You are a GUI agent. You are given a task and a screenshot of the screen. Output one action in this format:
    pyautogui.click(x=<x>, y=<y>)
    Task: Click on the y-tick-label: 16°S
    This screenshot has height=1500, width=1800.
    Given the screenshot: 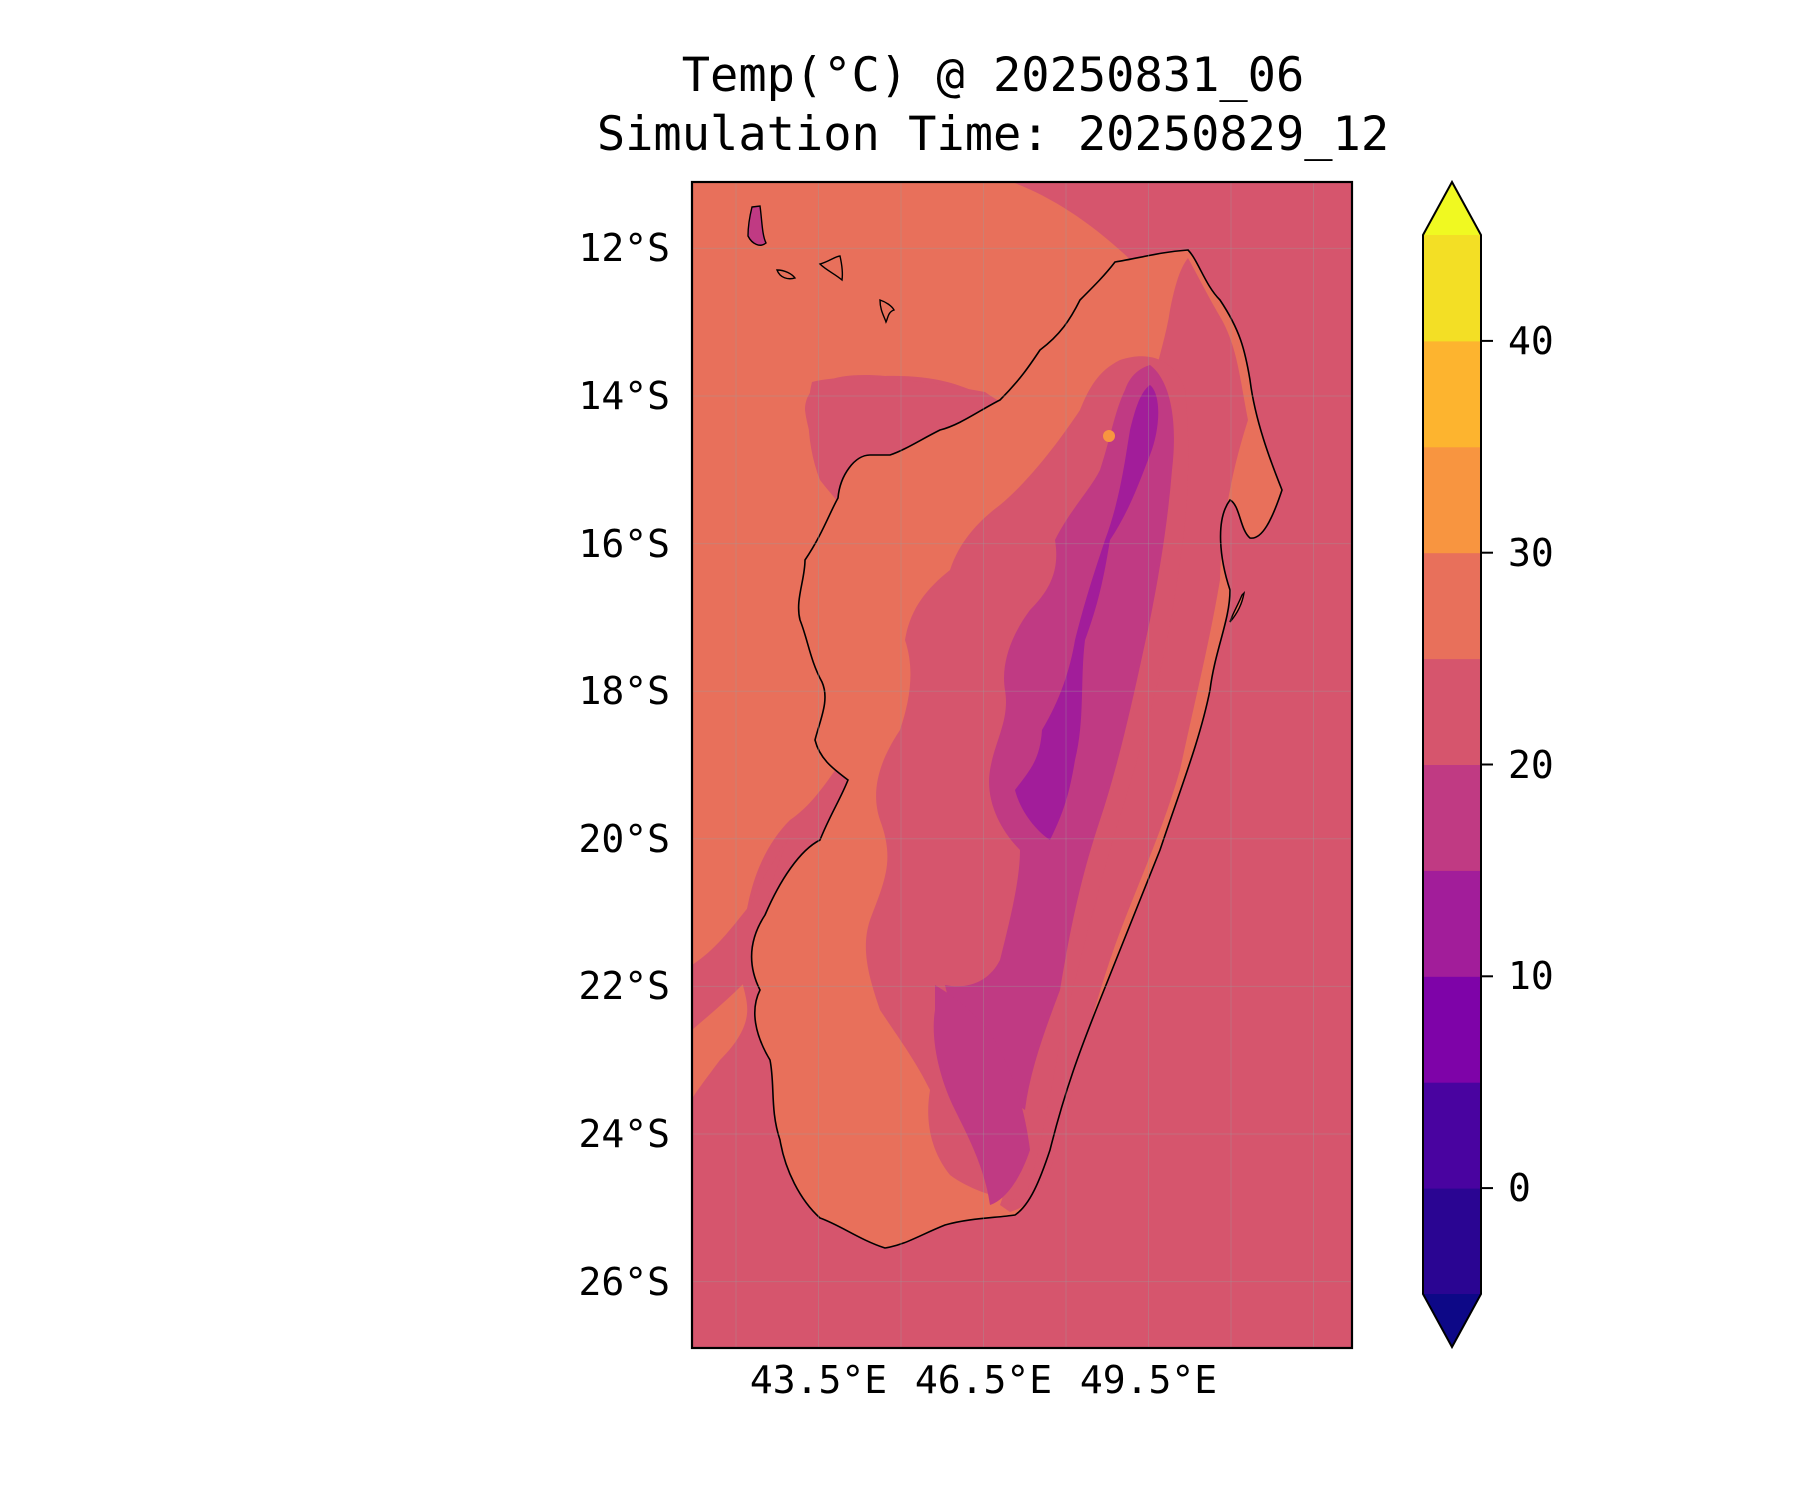 What is the action you would take?
    pyautogui.click(x=624, y=543)
    